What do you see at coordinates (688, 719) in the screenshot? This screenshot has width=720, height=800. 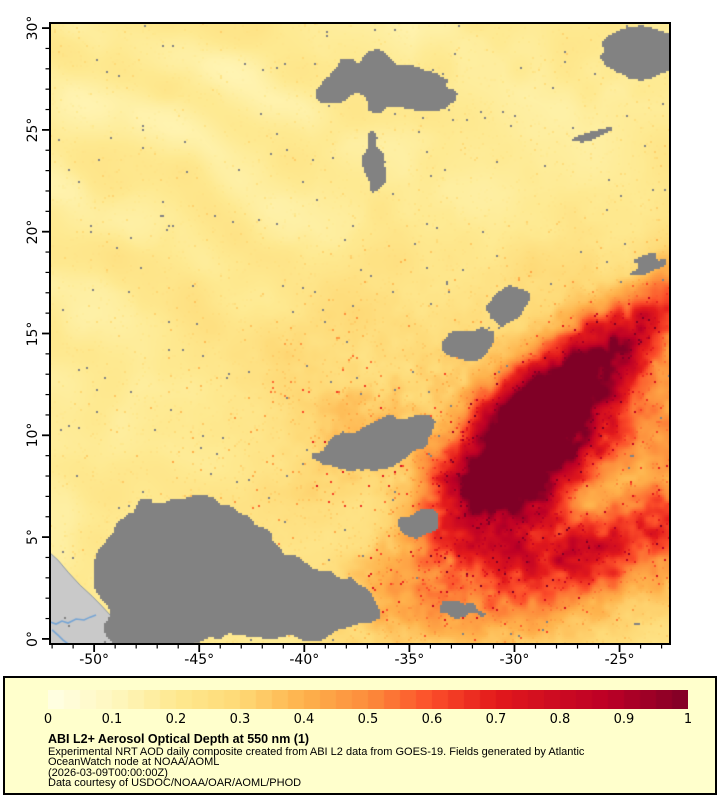 I see `colorbar-tick-label: 1` at bounding box center [688, 719].